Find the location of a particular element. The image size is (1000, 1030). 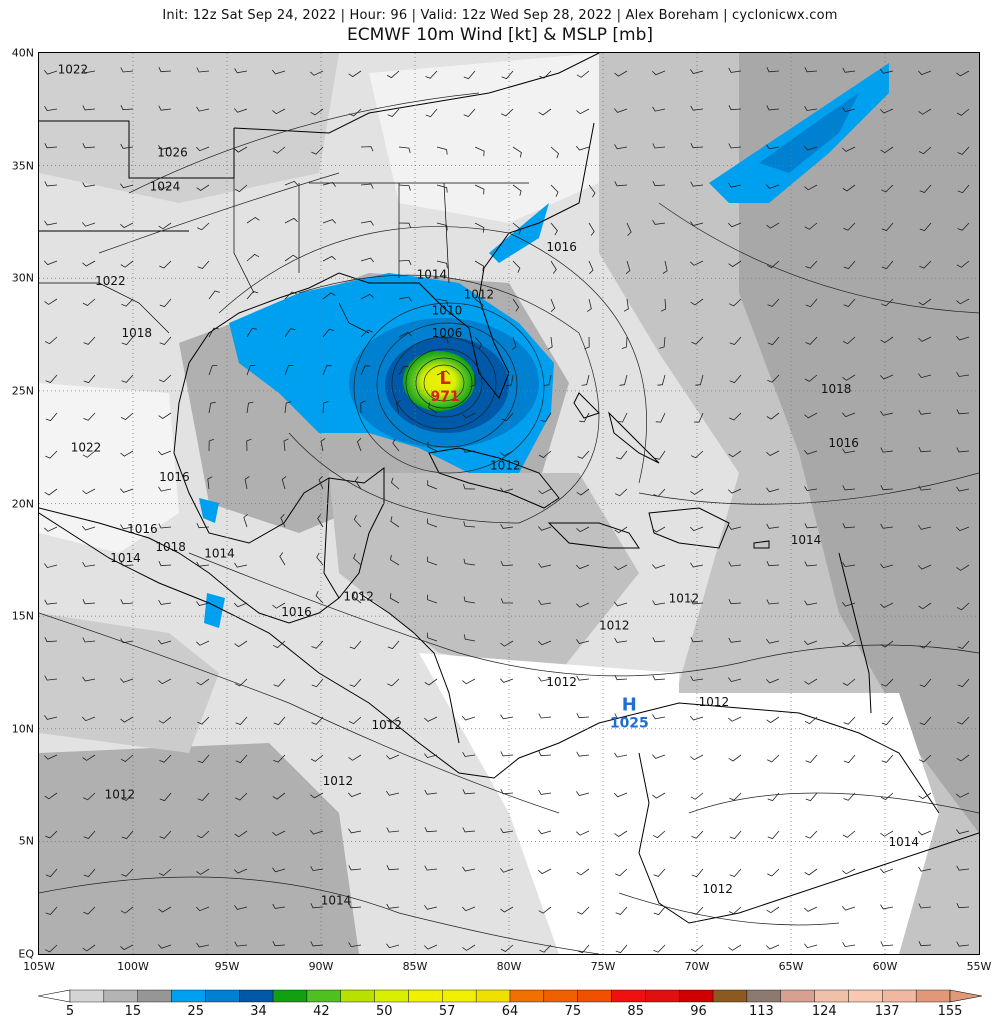

colorbar-tick-label: 5 is located at coordinates (70, 1011).